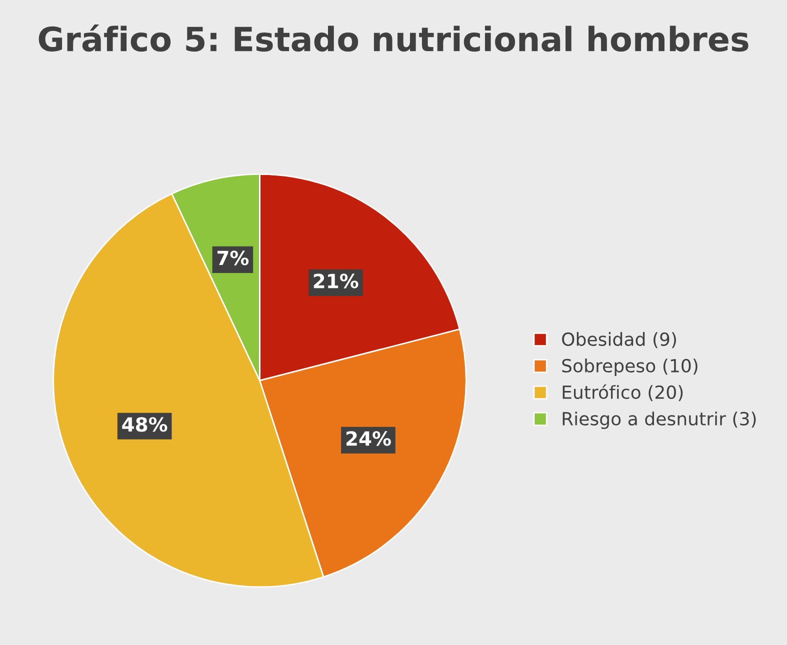 Image resolution: width=787 pixels, height=645 pixels. I want to click on data-label: 24%, so click(368, 438).